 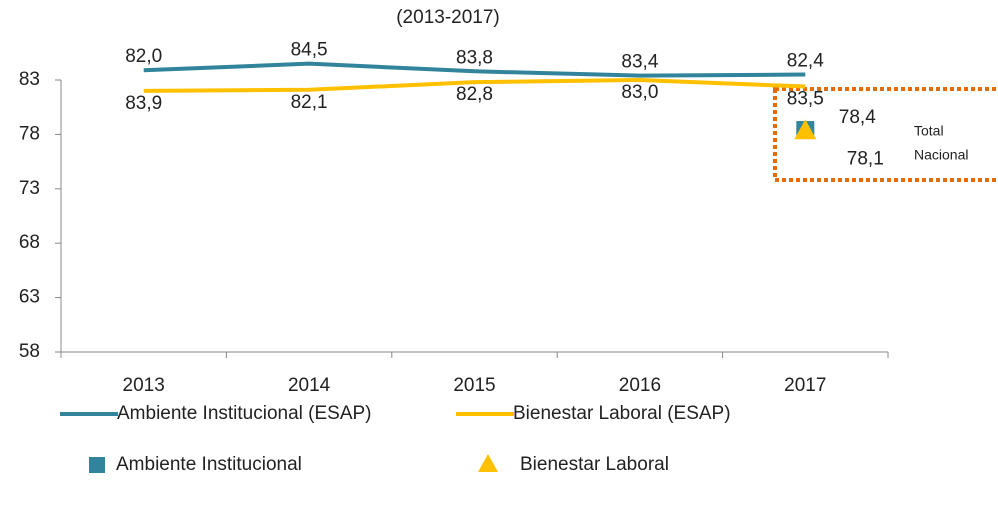 I want to click on y-tick-label: 78, so click(x=29, y=133).